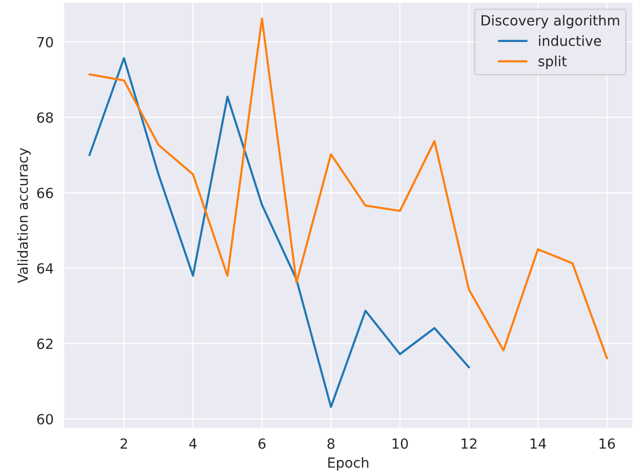  Describe the element at coordinates (45, 268) in the screenshot. I see `y-tick-label: 64` at that location.